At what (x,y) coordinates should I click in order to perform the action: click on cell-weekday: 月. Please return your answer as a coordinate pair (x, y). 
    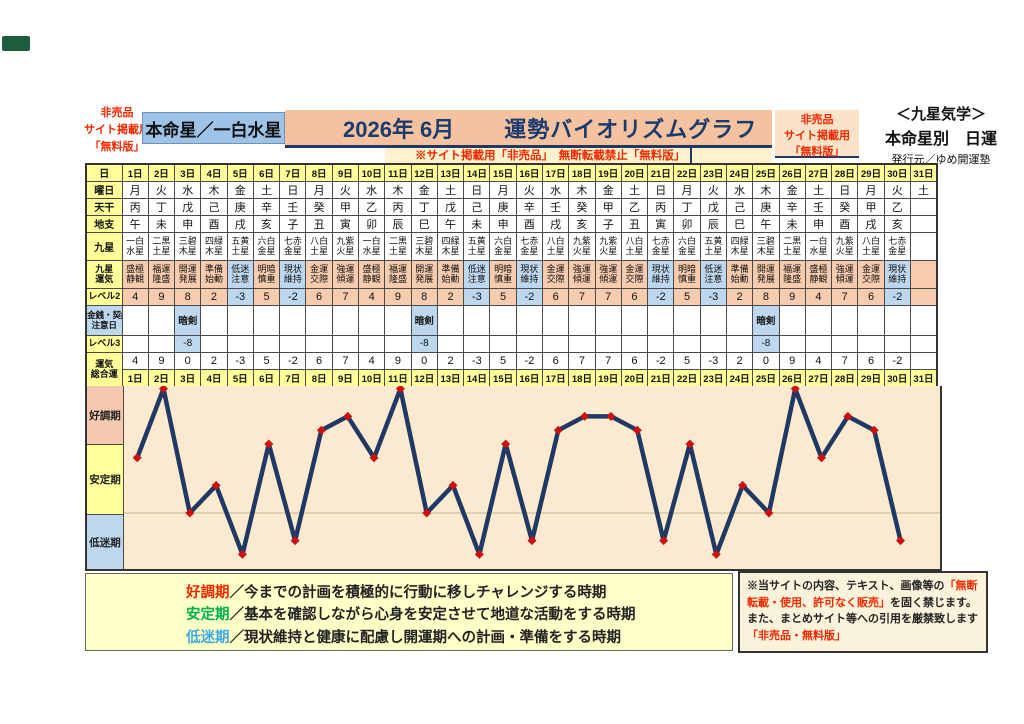
    Looking at the image, I should click on (687, 189).